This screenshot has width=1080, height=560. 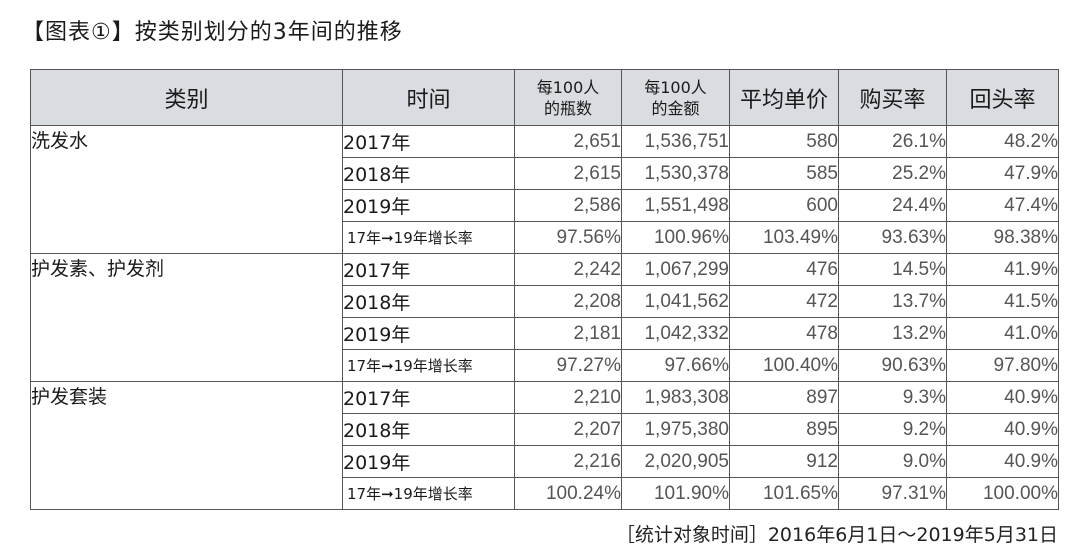 I want to click on unit-price-cell: 580, so click(x=784, y=141).